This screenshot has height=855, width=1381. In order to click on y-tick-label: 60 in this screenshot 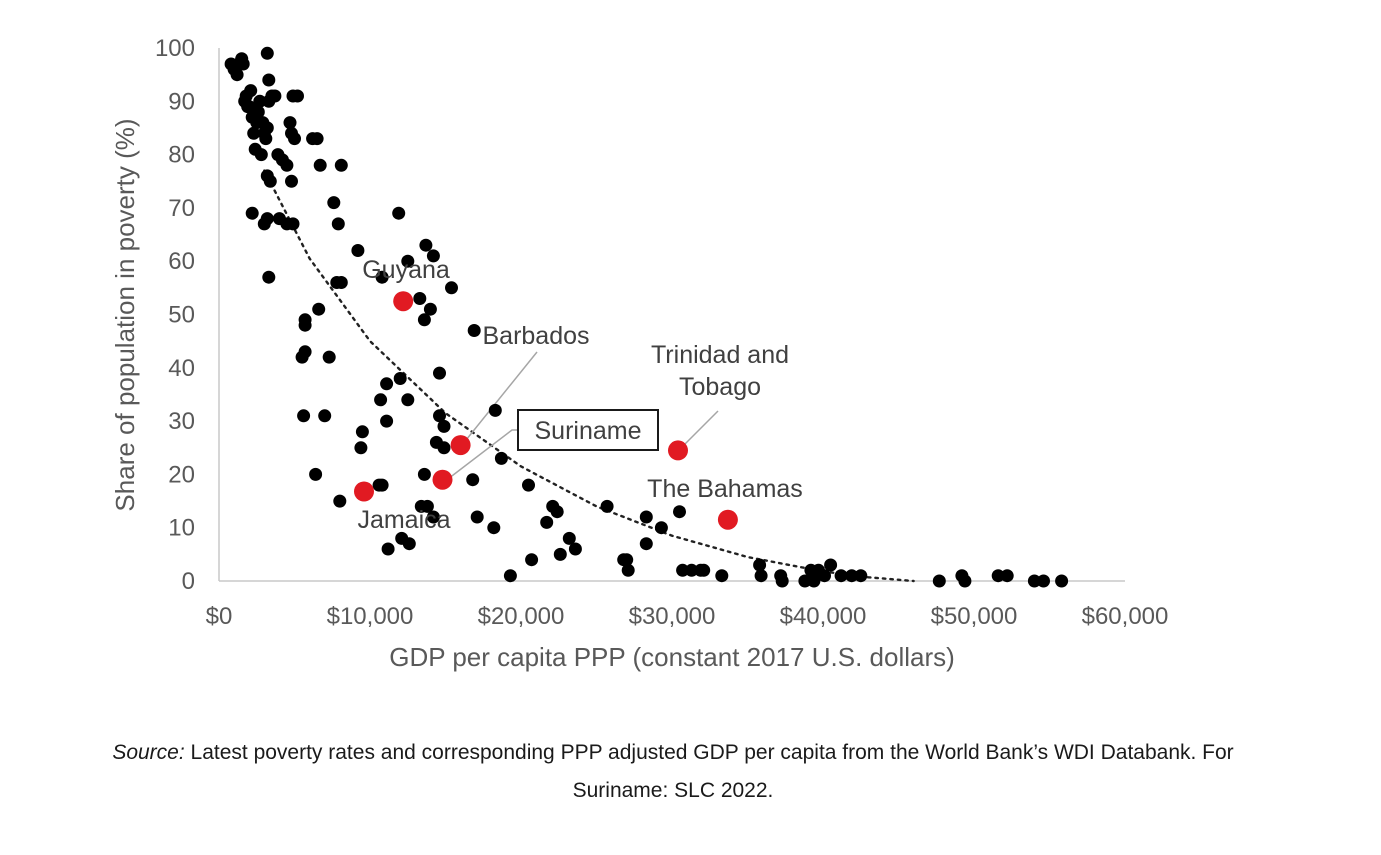, I will do `click(181, 261)`.